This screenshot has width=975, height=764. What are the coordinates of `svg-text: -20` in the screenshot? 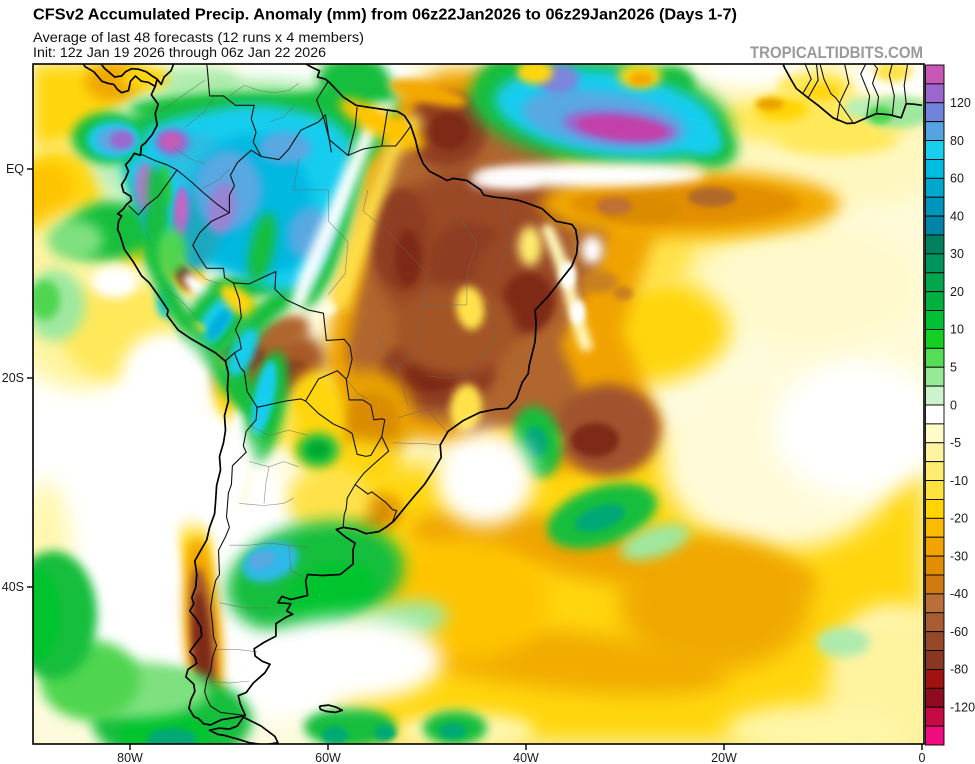 It's located at (959, 519).